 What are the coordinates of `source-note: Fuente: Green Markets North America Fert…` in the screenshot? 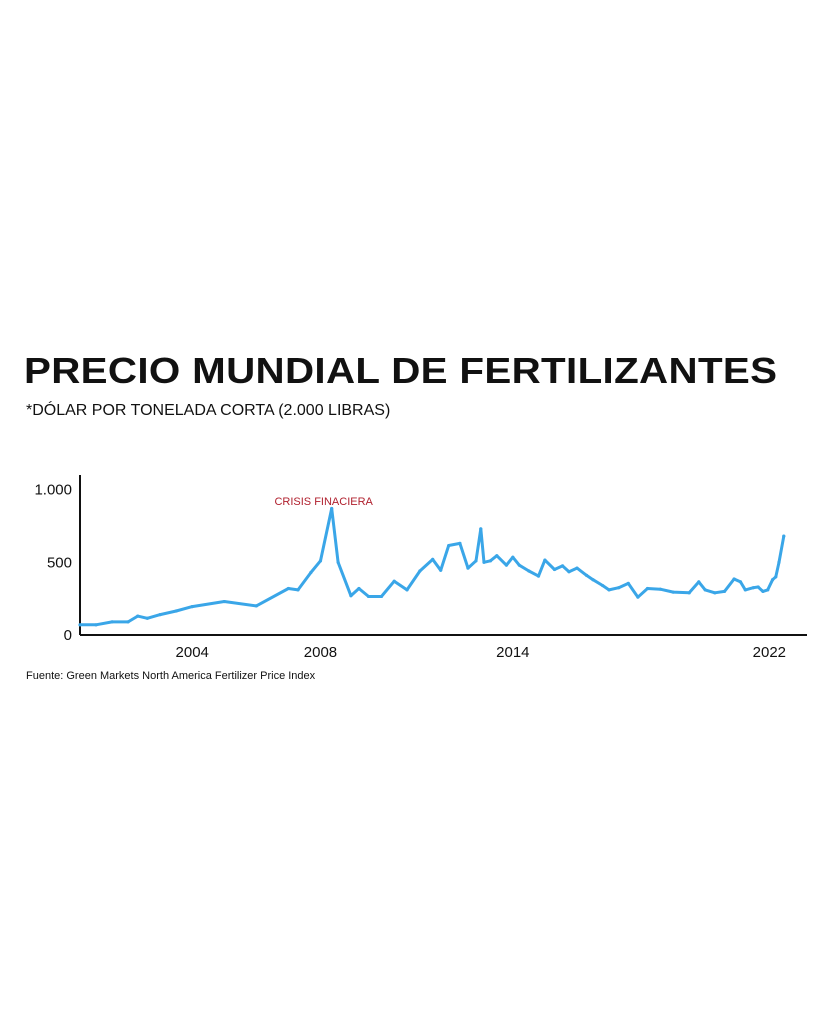 It's located at (171, 676).